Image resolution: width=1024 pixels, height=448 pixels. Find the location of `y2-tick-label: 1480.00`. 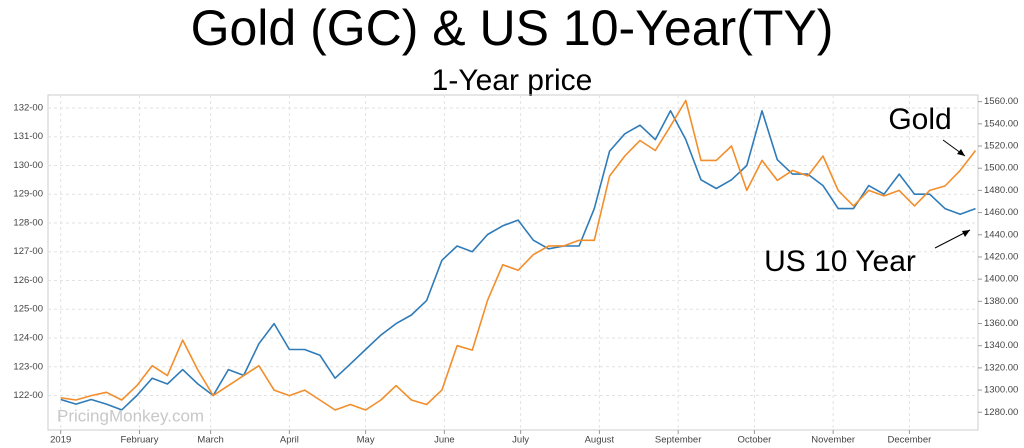

y2-tick-label: 1480.00 is located at coordinates (1001, 190).